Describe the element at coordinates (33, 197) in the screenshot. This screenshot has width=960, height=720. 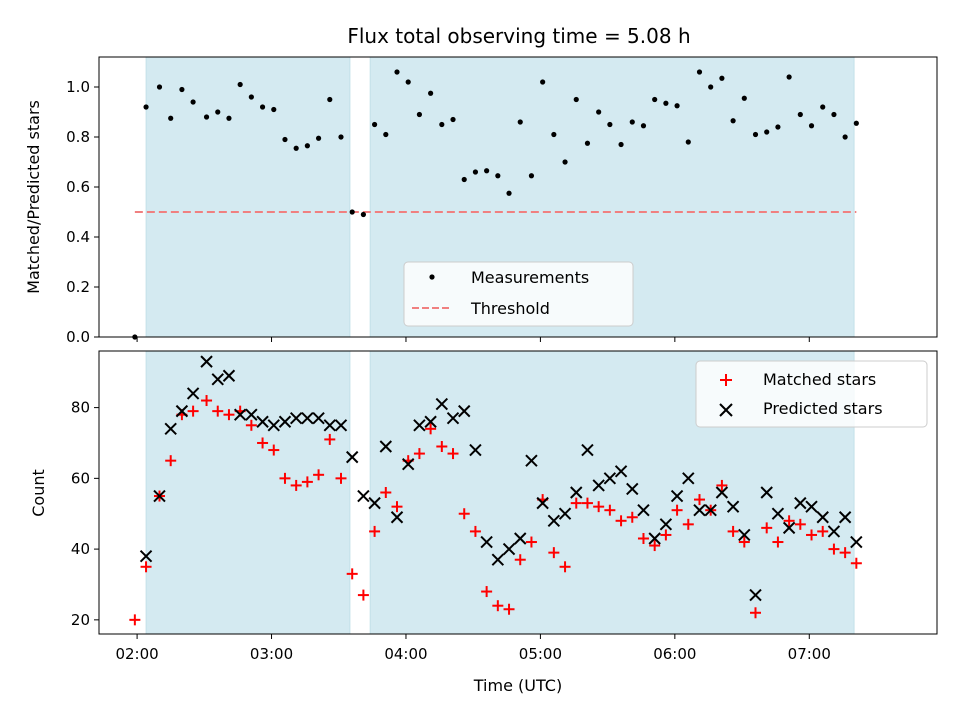
I see `top-y-axis-label: Matched/Predicted stars` at that location.